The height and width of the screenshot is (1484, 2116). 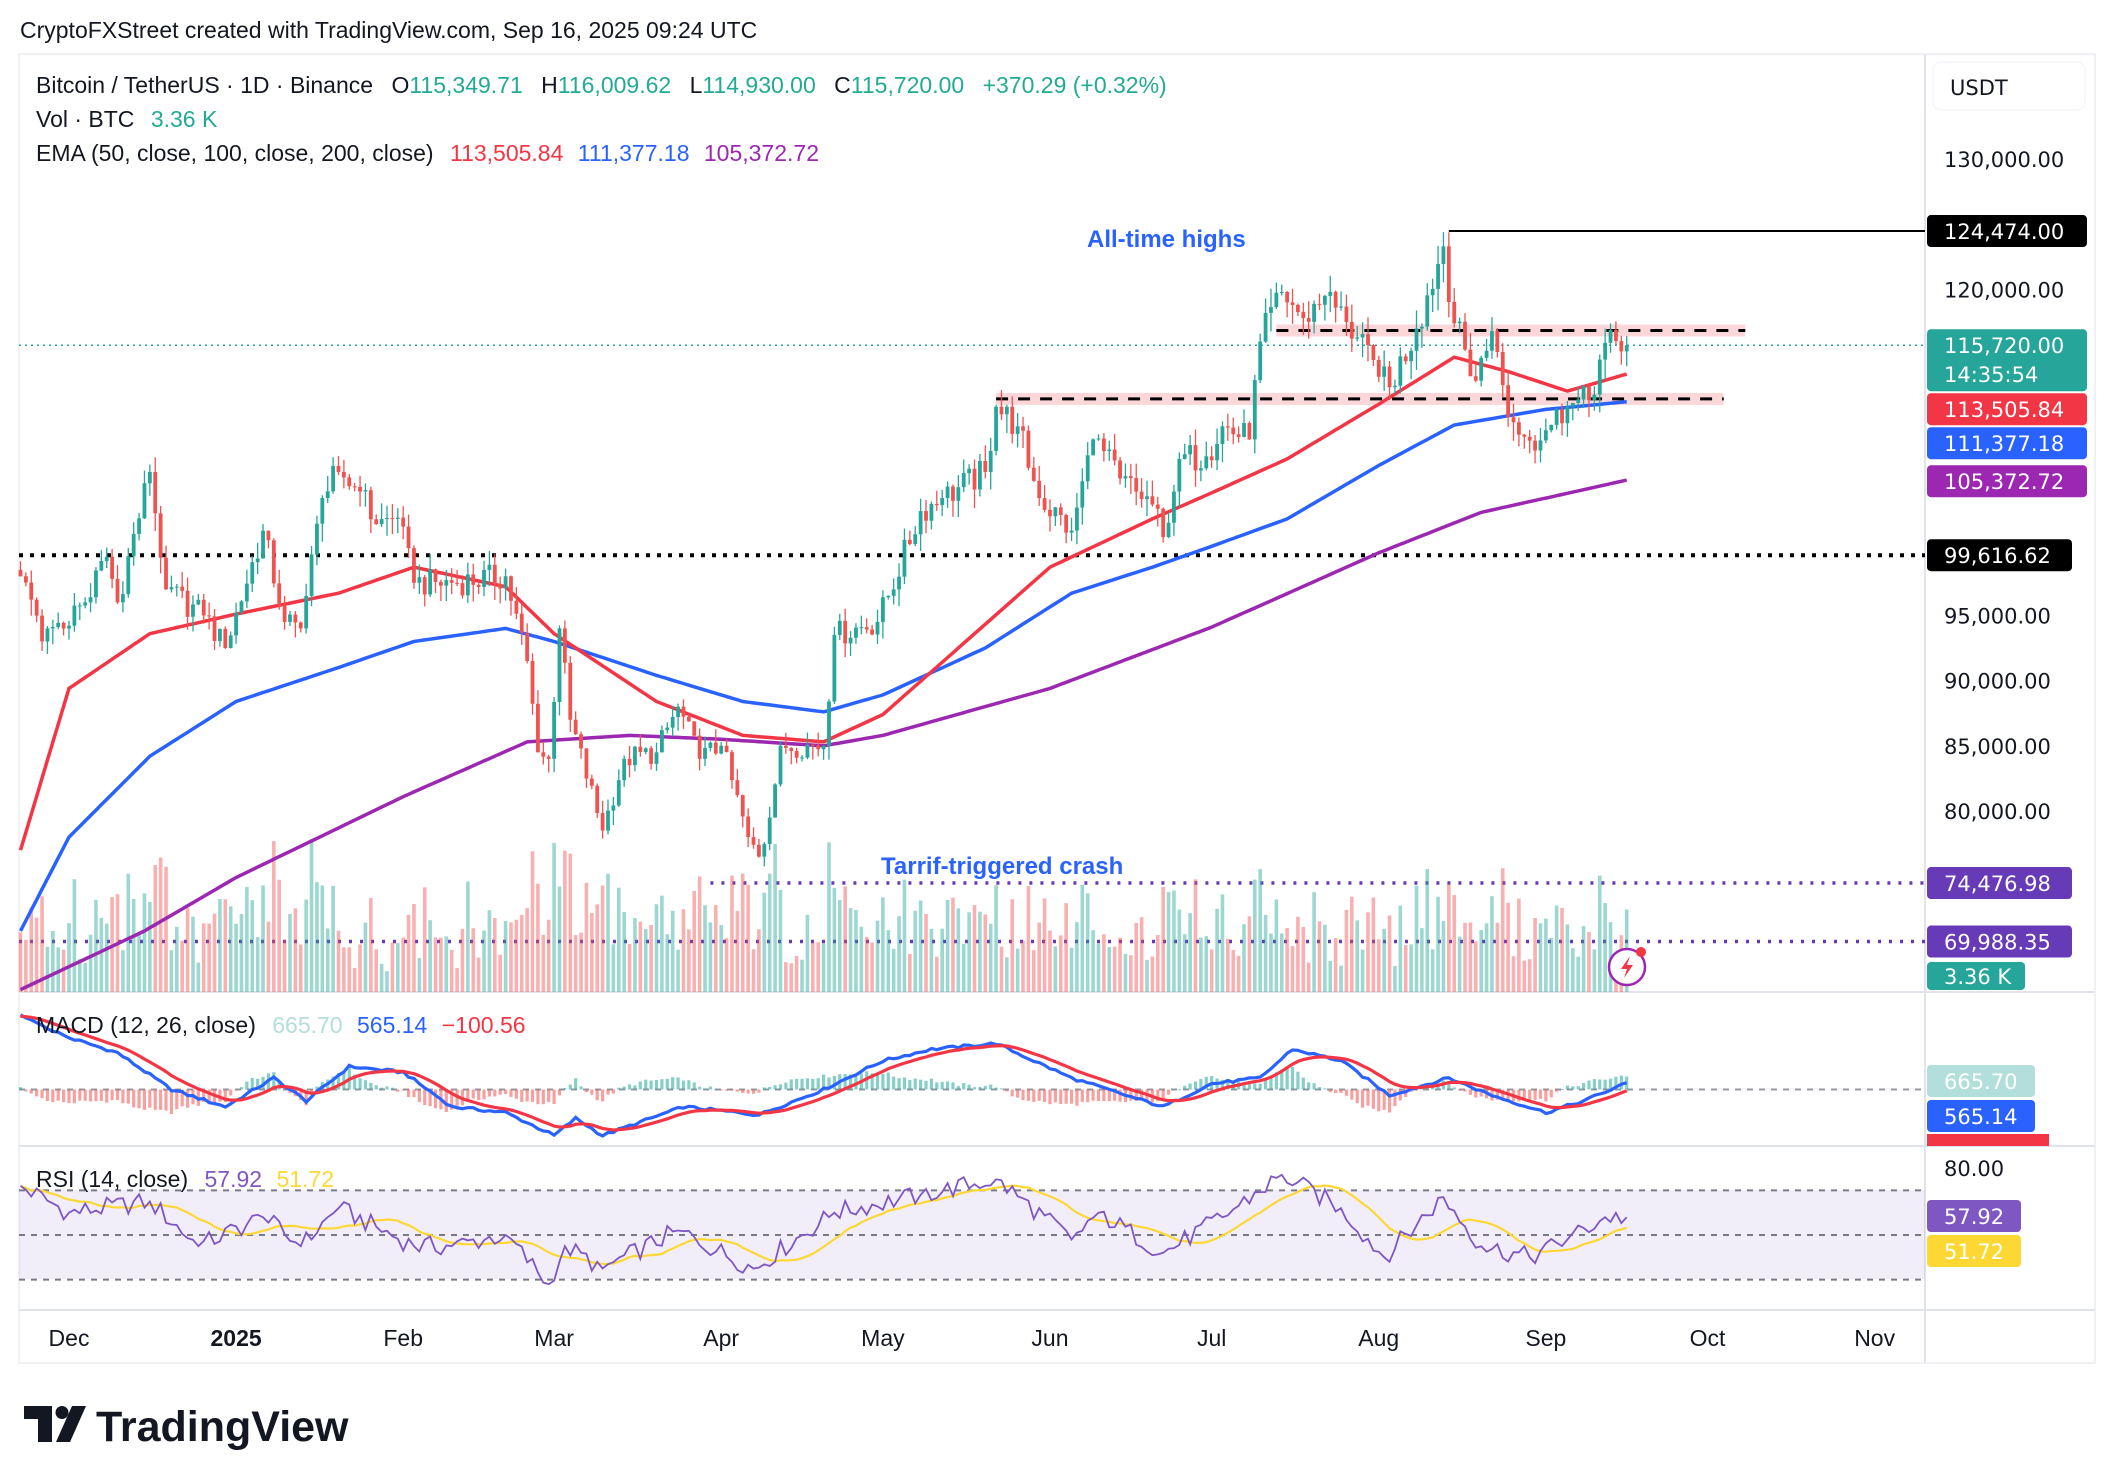 I want to click on time-axis: Dec 2025 Feb Mar Apr May Jun Jul Aug Sep Oct Nov, so click(x=972, y=1338).